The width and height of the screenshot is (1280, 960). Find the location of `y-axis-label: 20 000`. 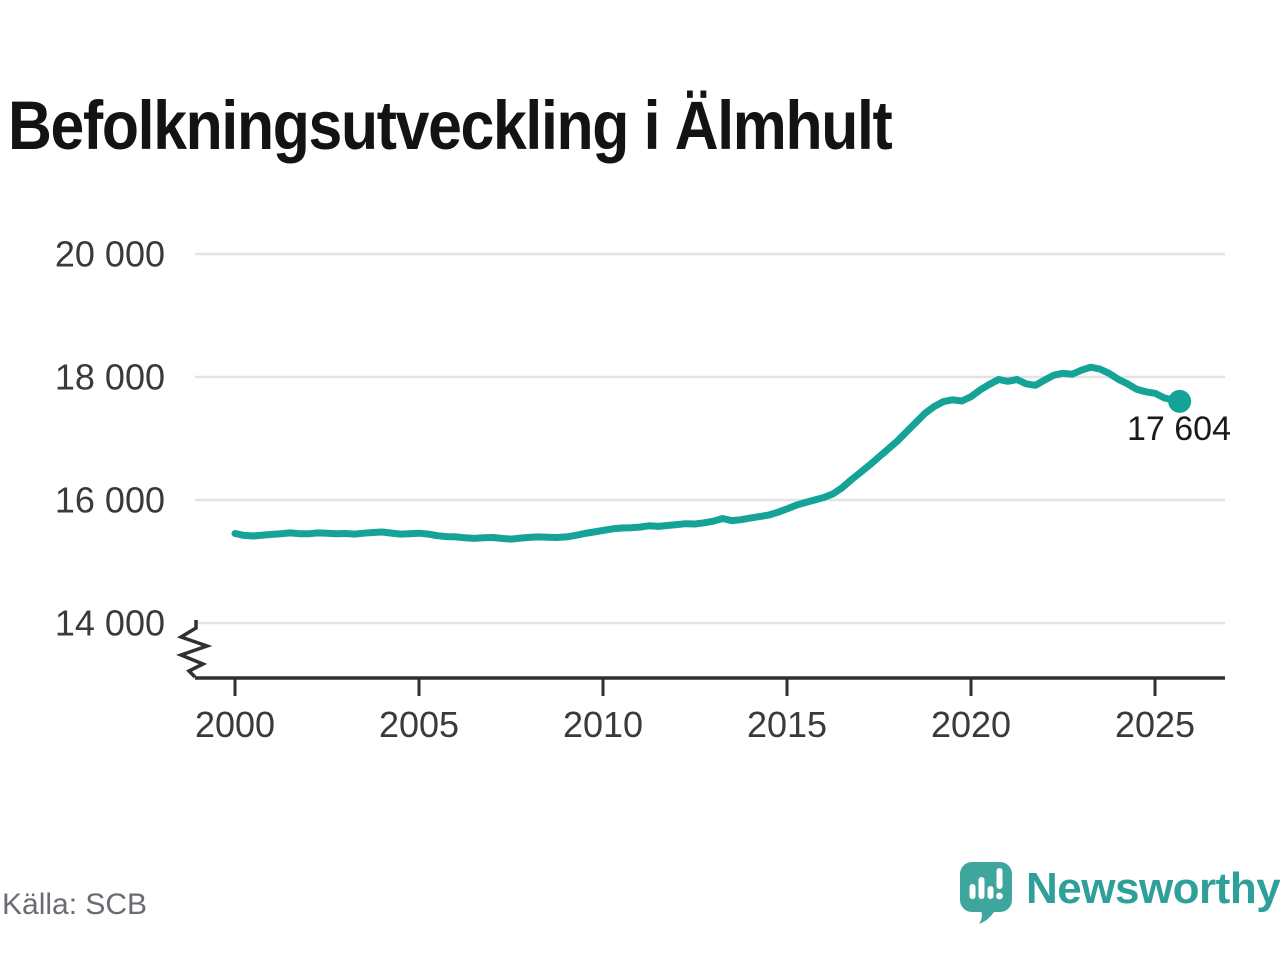

y-axis-label: 20 000 is located at coordinates (110, 254).